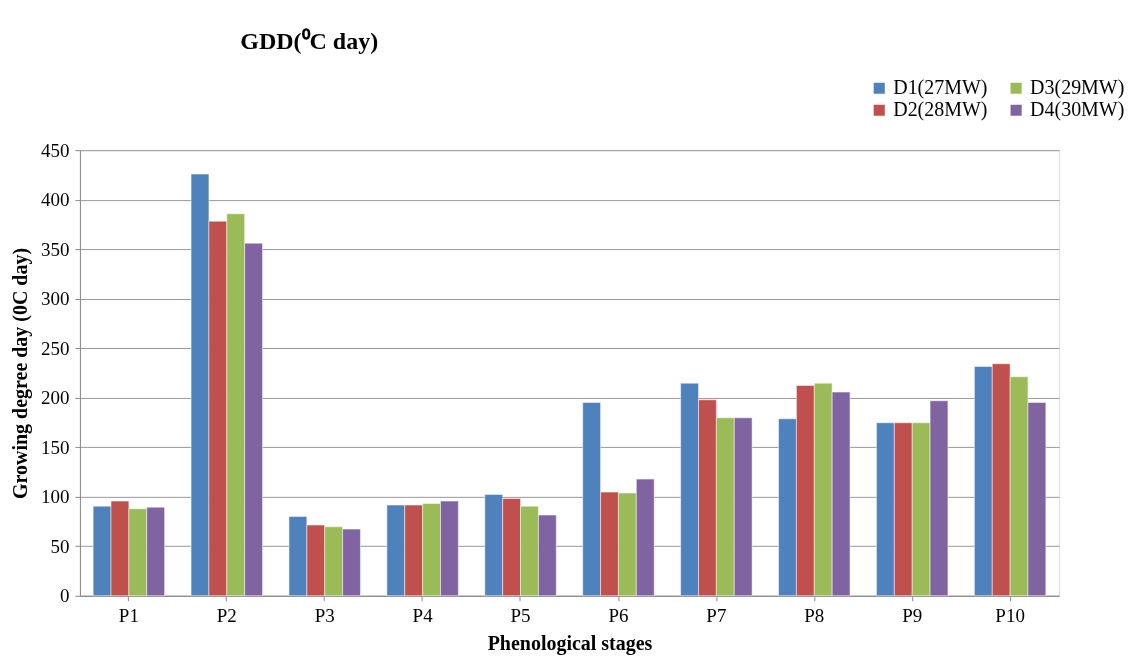 The image size is (1135, 672). What do you see at coordinates (226, 616) in the screenshot?
I see `x-tick-label: P2` at bounding box center [226, 616].